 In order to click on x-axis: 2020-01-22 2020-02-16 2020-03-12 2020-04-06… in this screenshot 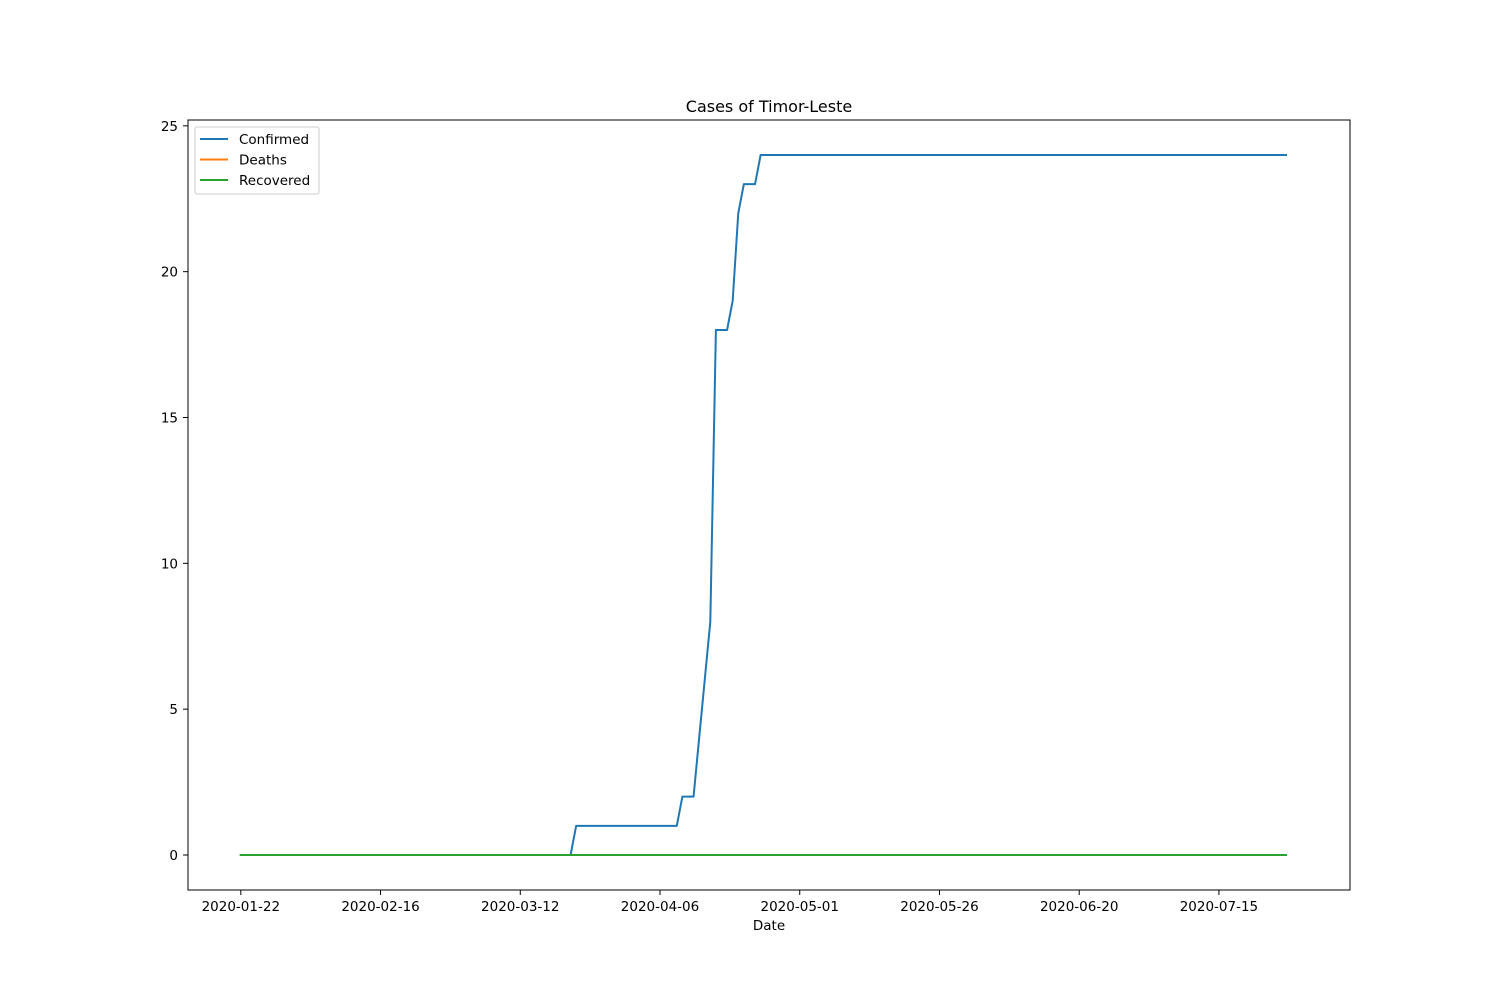, I will do `click(730, 902)`.